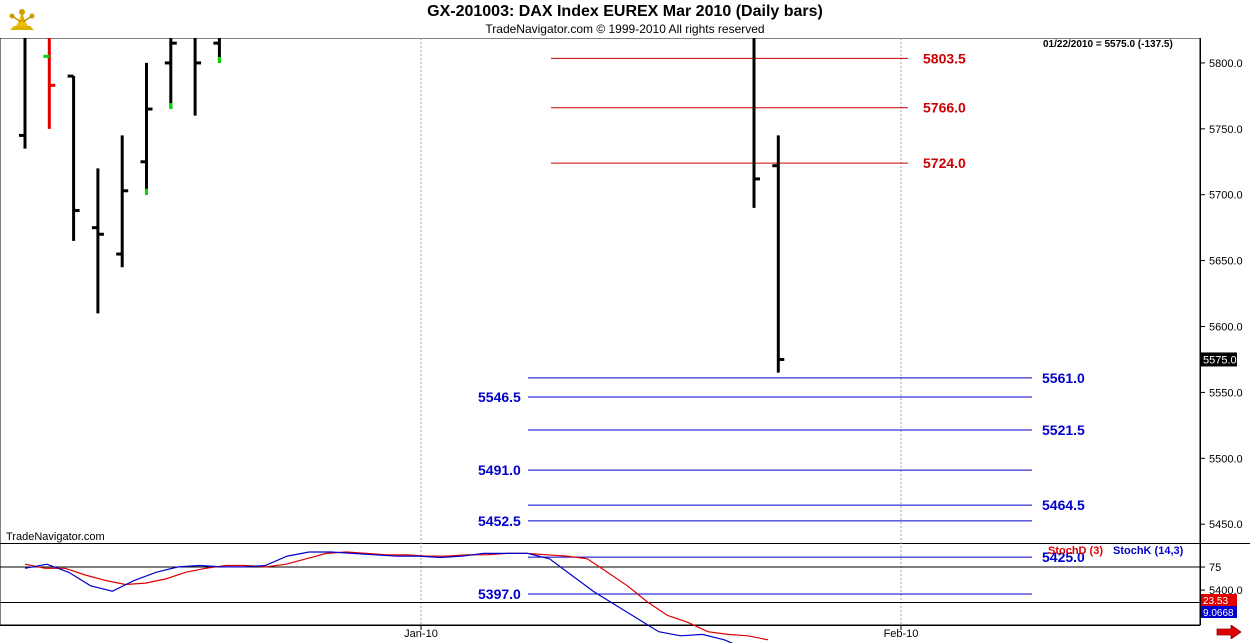  I want to click on legend-stochd: StochD (3), so click(1075, 551).